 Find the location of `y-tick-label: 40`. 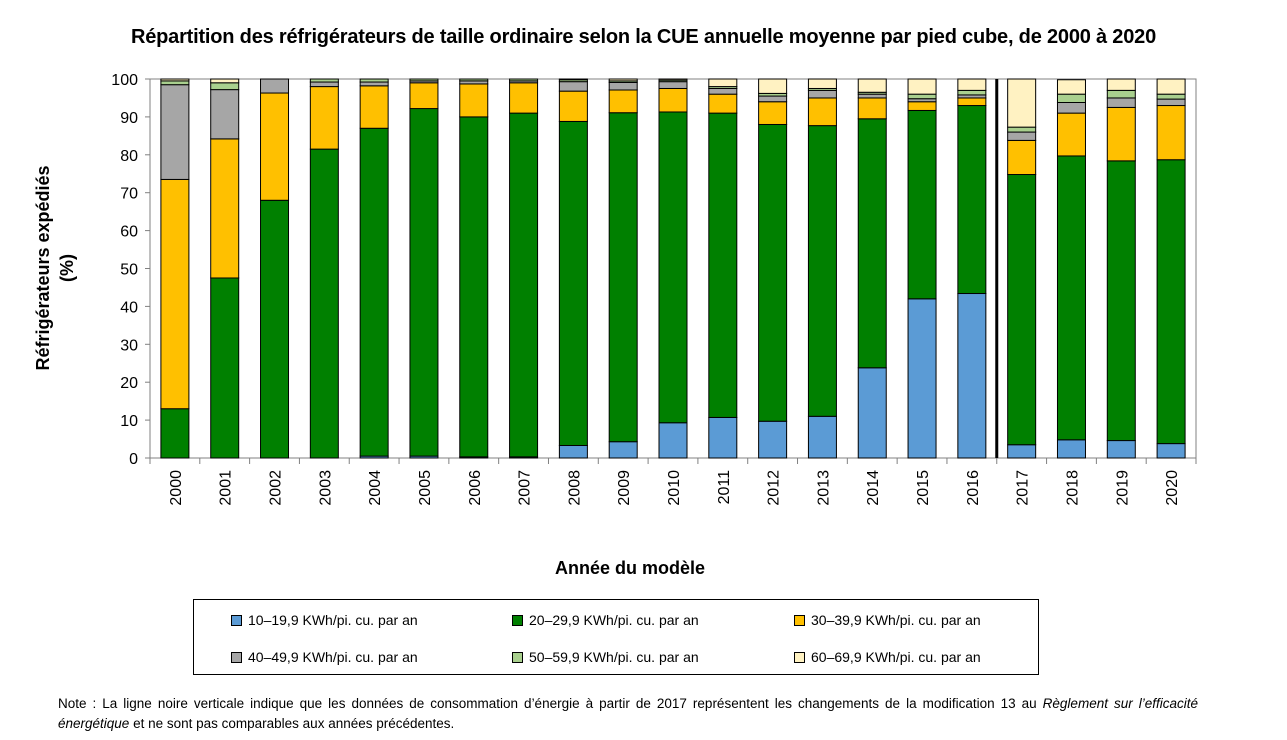

y-tick-label: 40 is located at coordinates (129, 307).